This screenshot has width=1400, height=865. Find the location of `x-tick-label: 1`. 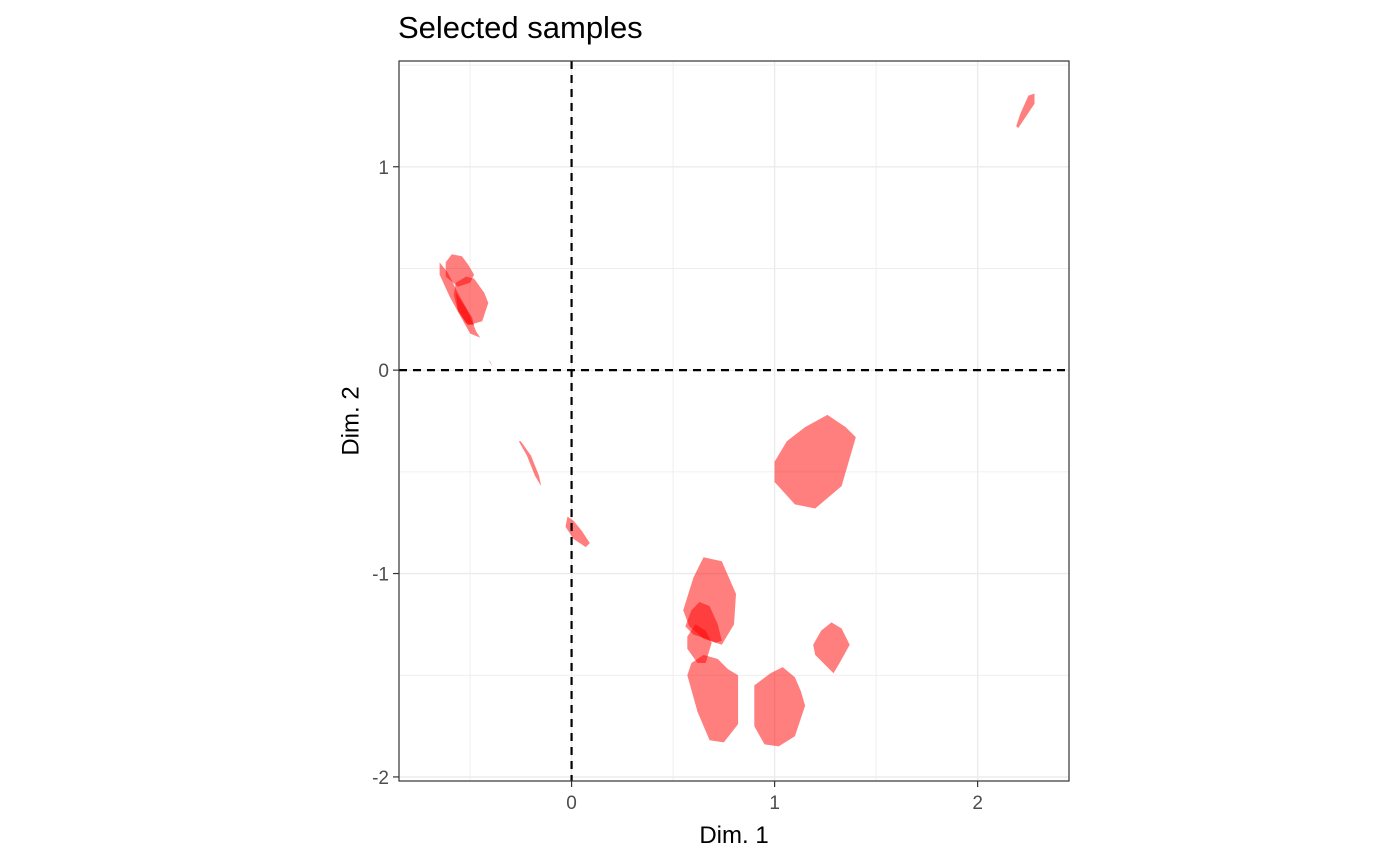

x-tick-label: 1 is located at coordinates (774, 803).